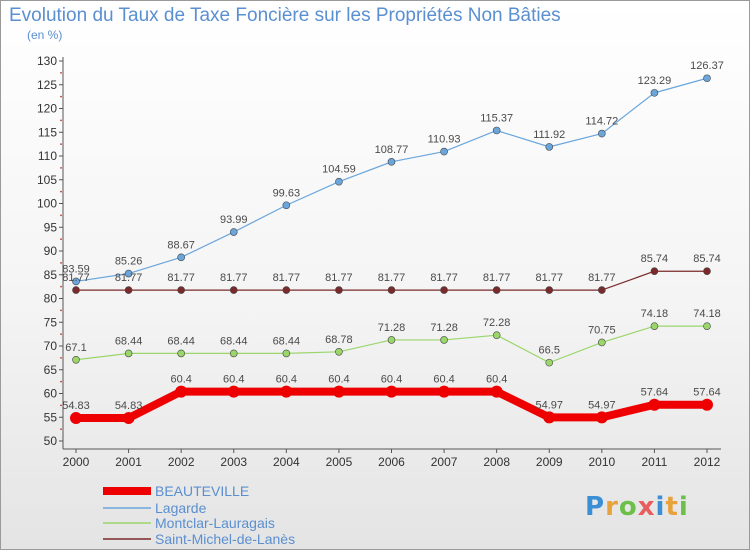 The height and width of the screenshot is (550, 750). I want to click on data-label: 70.75, so click(602, 330).